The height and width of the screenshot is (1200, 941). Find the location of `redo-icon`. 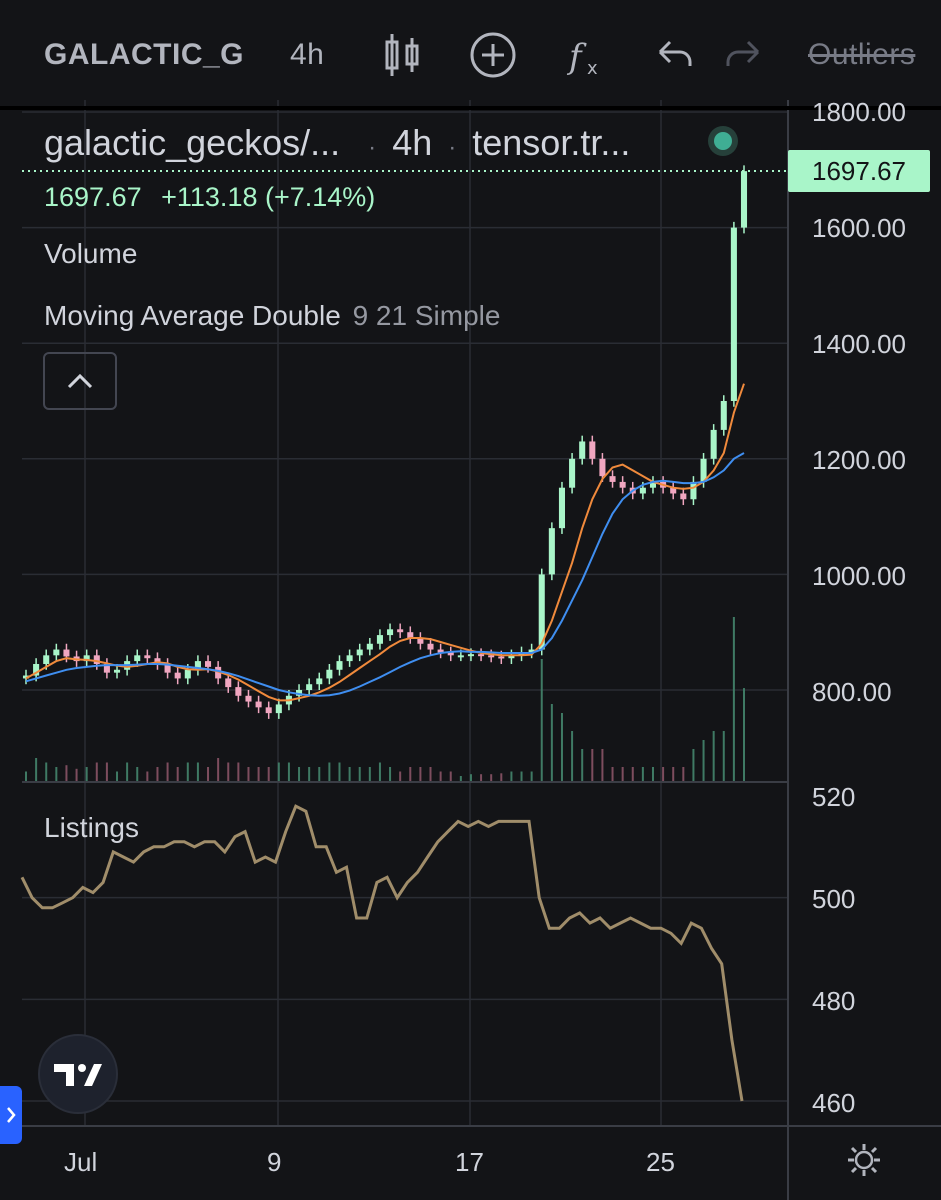

redo-icon is located at coordinates (743, 55).